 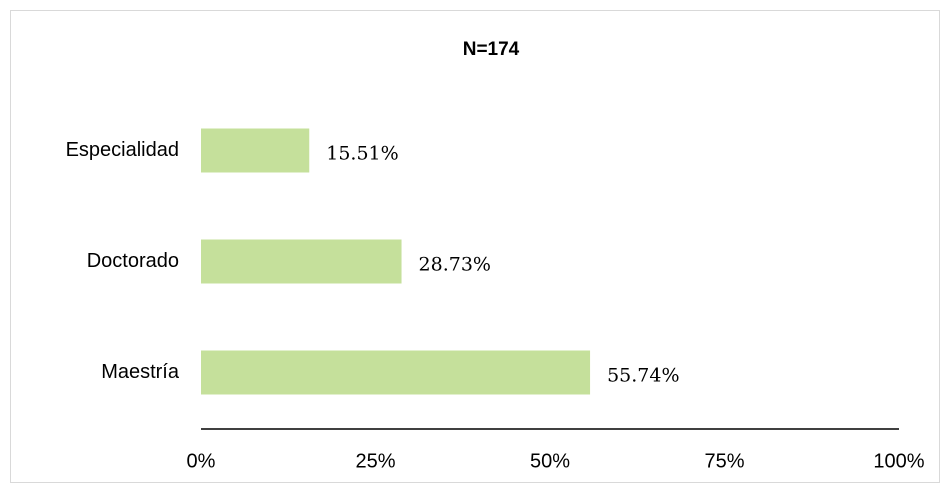 I want to click on data-label: 55.74%, so click(x=643, y=376).